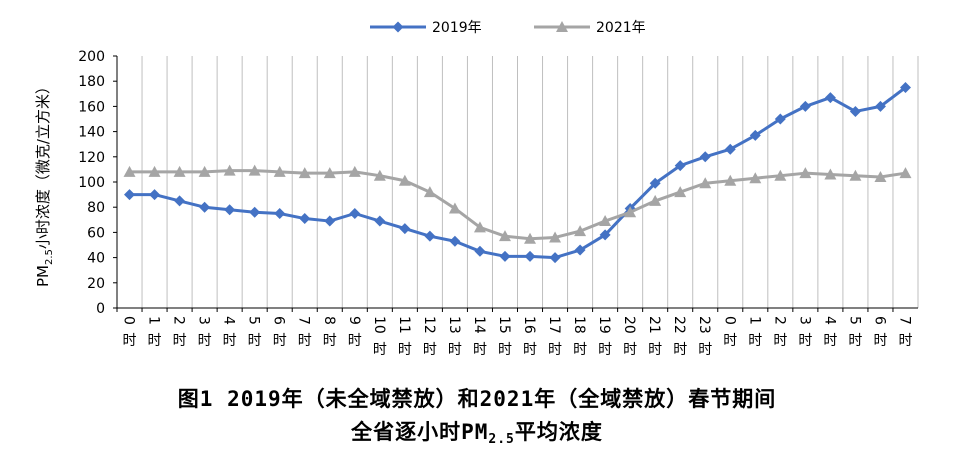 Image resolution: width=954 pixels, height=452 pixels. I want to click on x-tick-number: 13, so click(454, 325).